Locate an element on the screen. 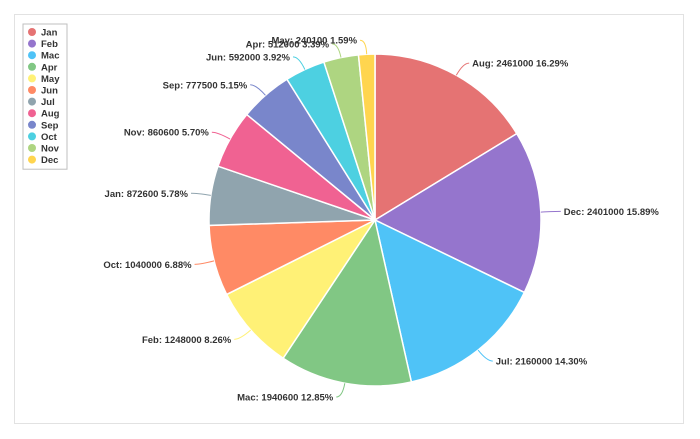 This screenshot has height=439, width=700. data-label-may: May: 240100 1.59% is located at coordinates (314, 41).